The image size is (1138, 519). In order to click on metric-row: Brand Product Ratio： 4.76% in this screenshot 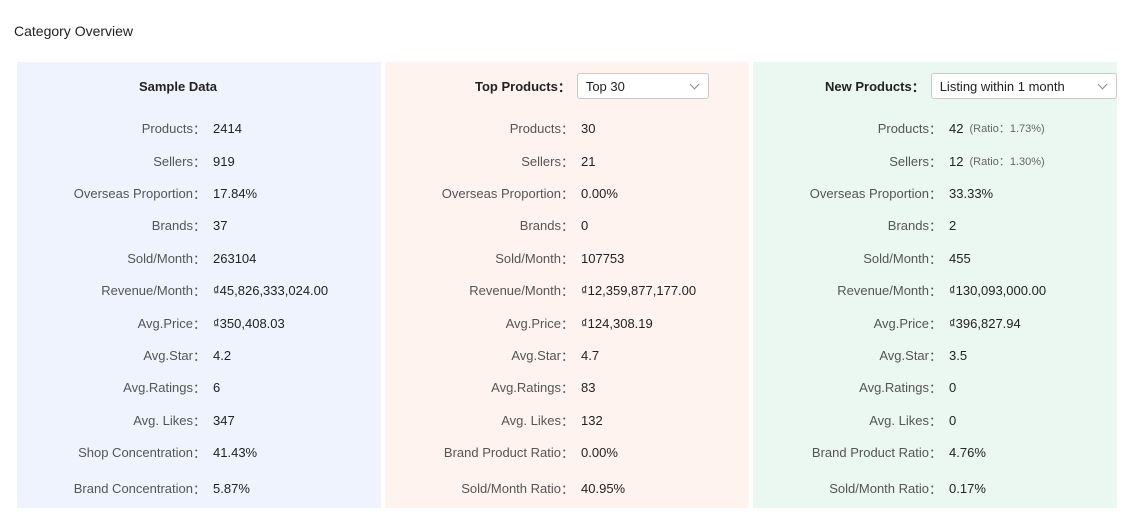, I will do `click(935, 452)`.